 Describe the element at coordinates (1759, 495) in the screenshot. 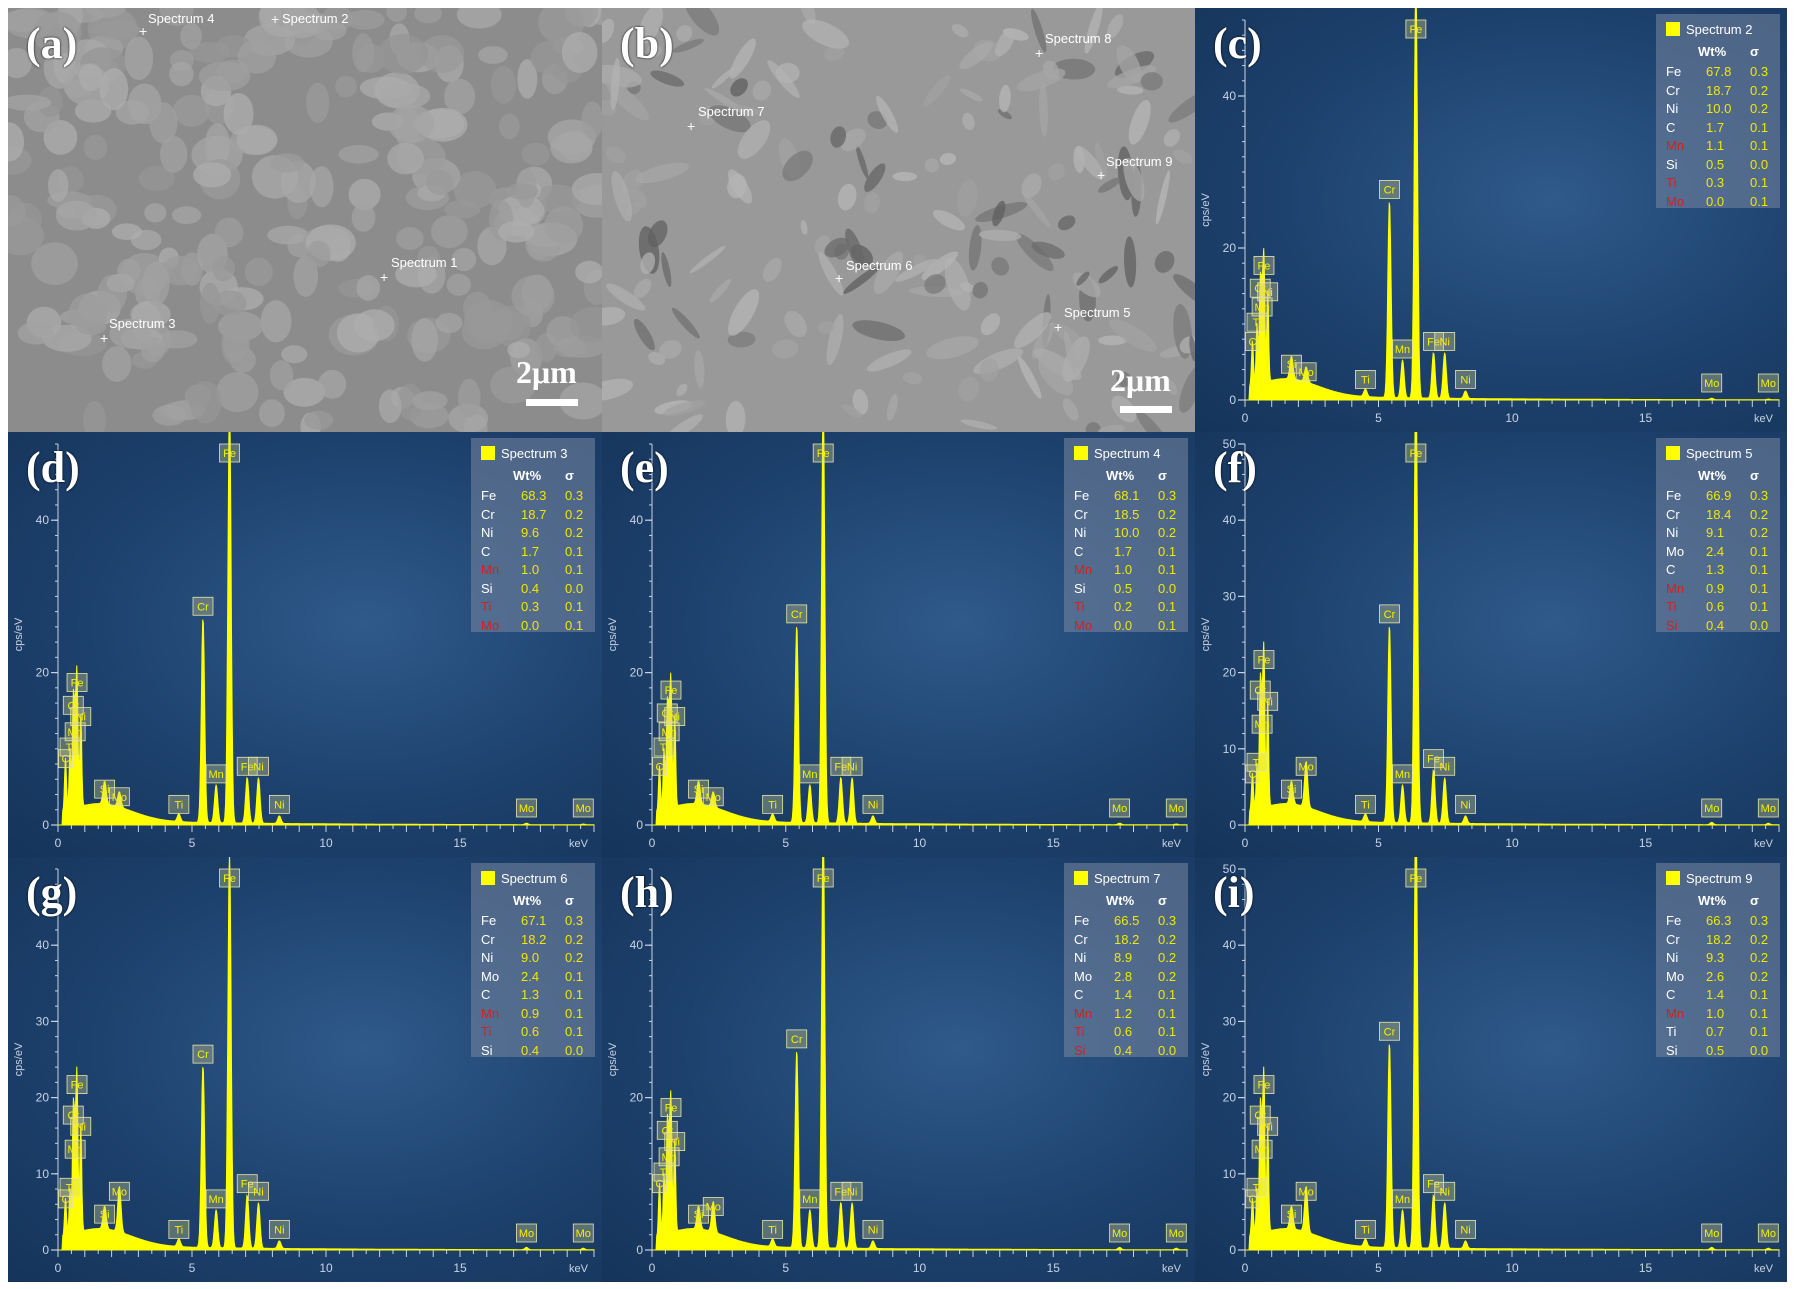

I see `sigma-value: 0.3` at that location.